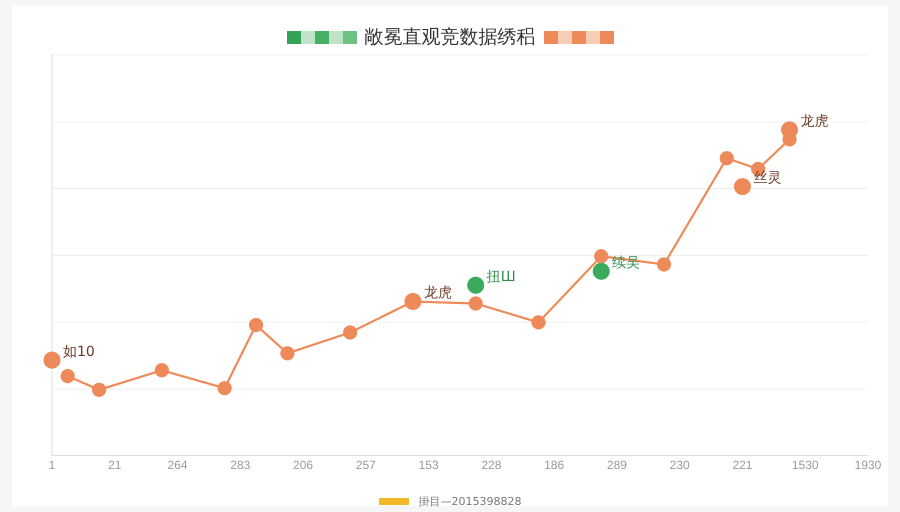 The height and width of the screenshot is (512, 900). I want to click on x-tick-label: 153, so click(428, 465).